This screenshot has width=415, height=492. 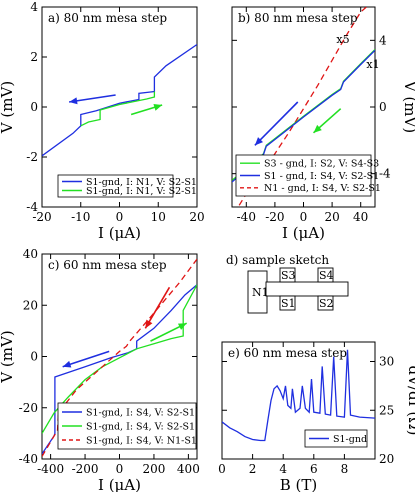 I want to click on y-tick-label: 30, so click(x=386, y=362).